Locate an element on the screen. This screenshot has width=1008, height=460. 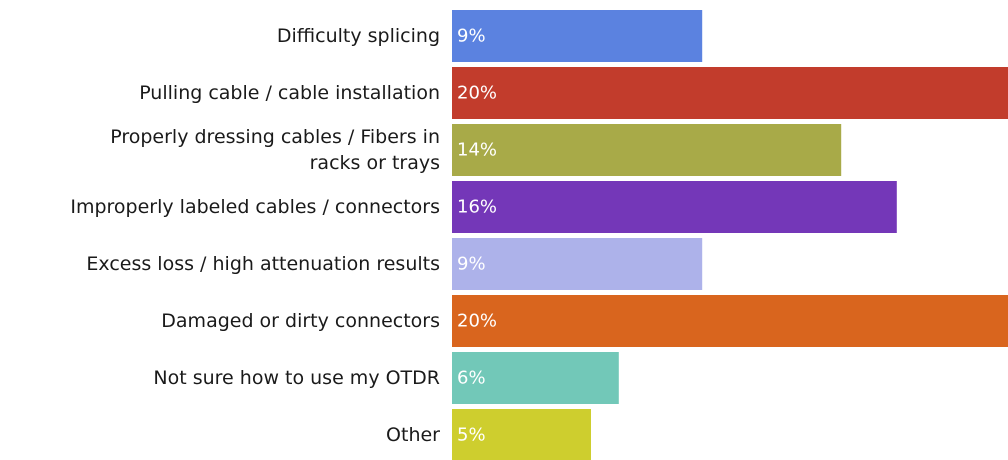
category-label-8: Other is located at coordinates (413, 435).